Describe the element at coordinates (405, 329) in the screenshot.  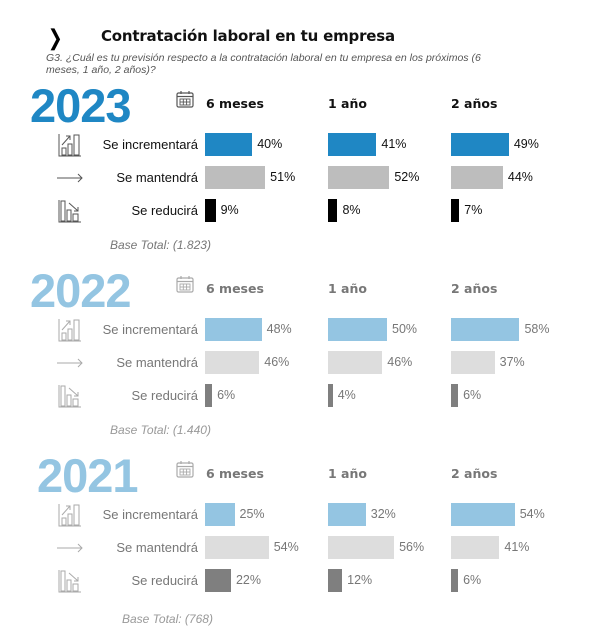
I see `data-label: 50%` at that location.